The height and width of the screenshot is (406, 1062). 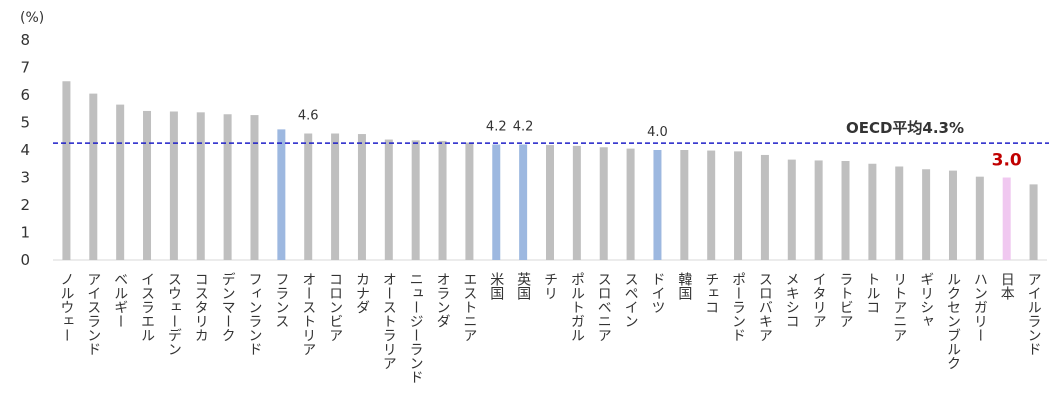 What do you see at coordinates (281, 300) in the screenshot?
I see `category-label: フランス` at bounding box center [281, 300].